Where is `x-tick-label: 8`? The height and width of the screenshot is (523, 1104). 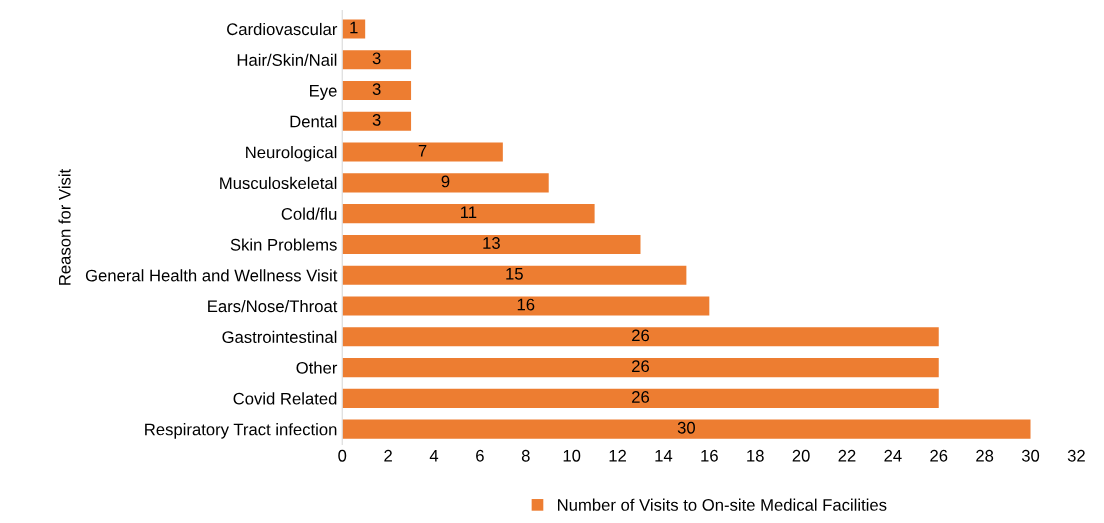
x-tick-label: 8 is located at coordinates (525, 455).